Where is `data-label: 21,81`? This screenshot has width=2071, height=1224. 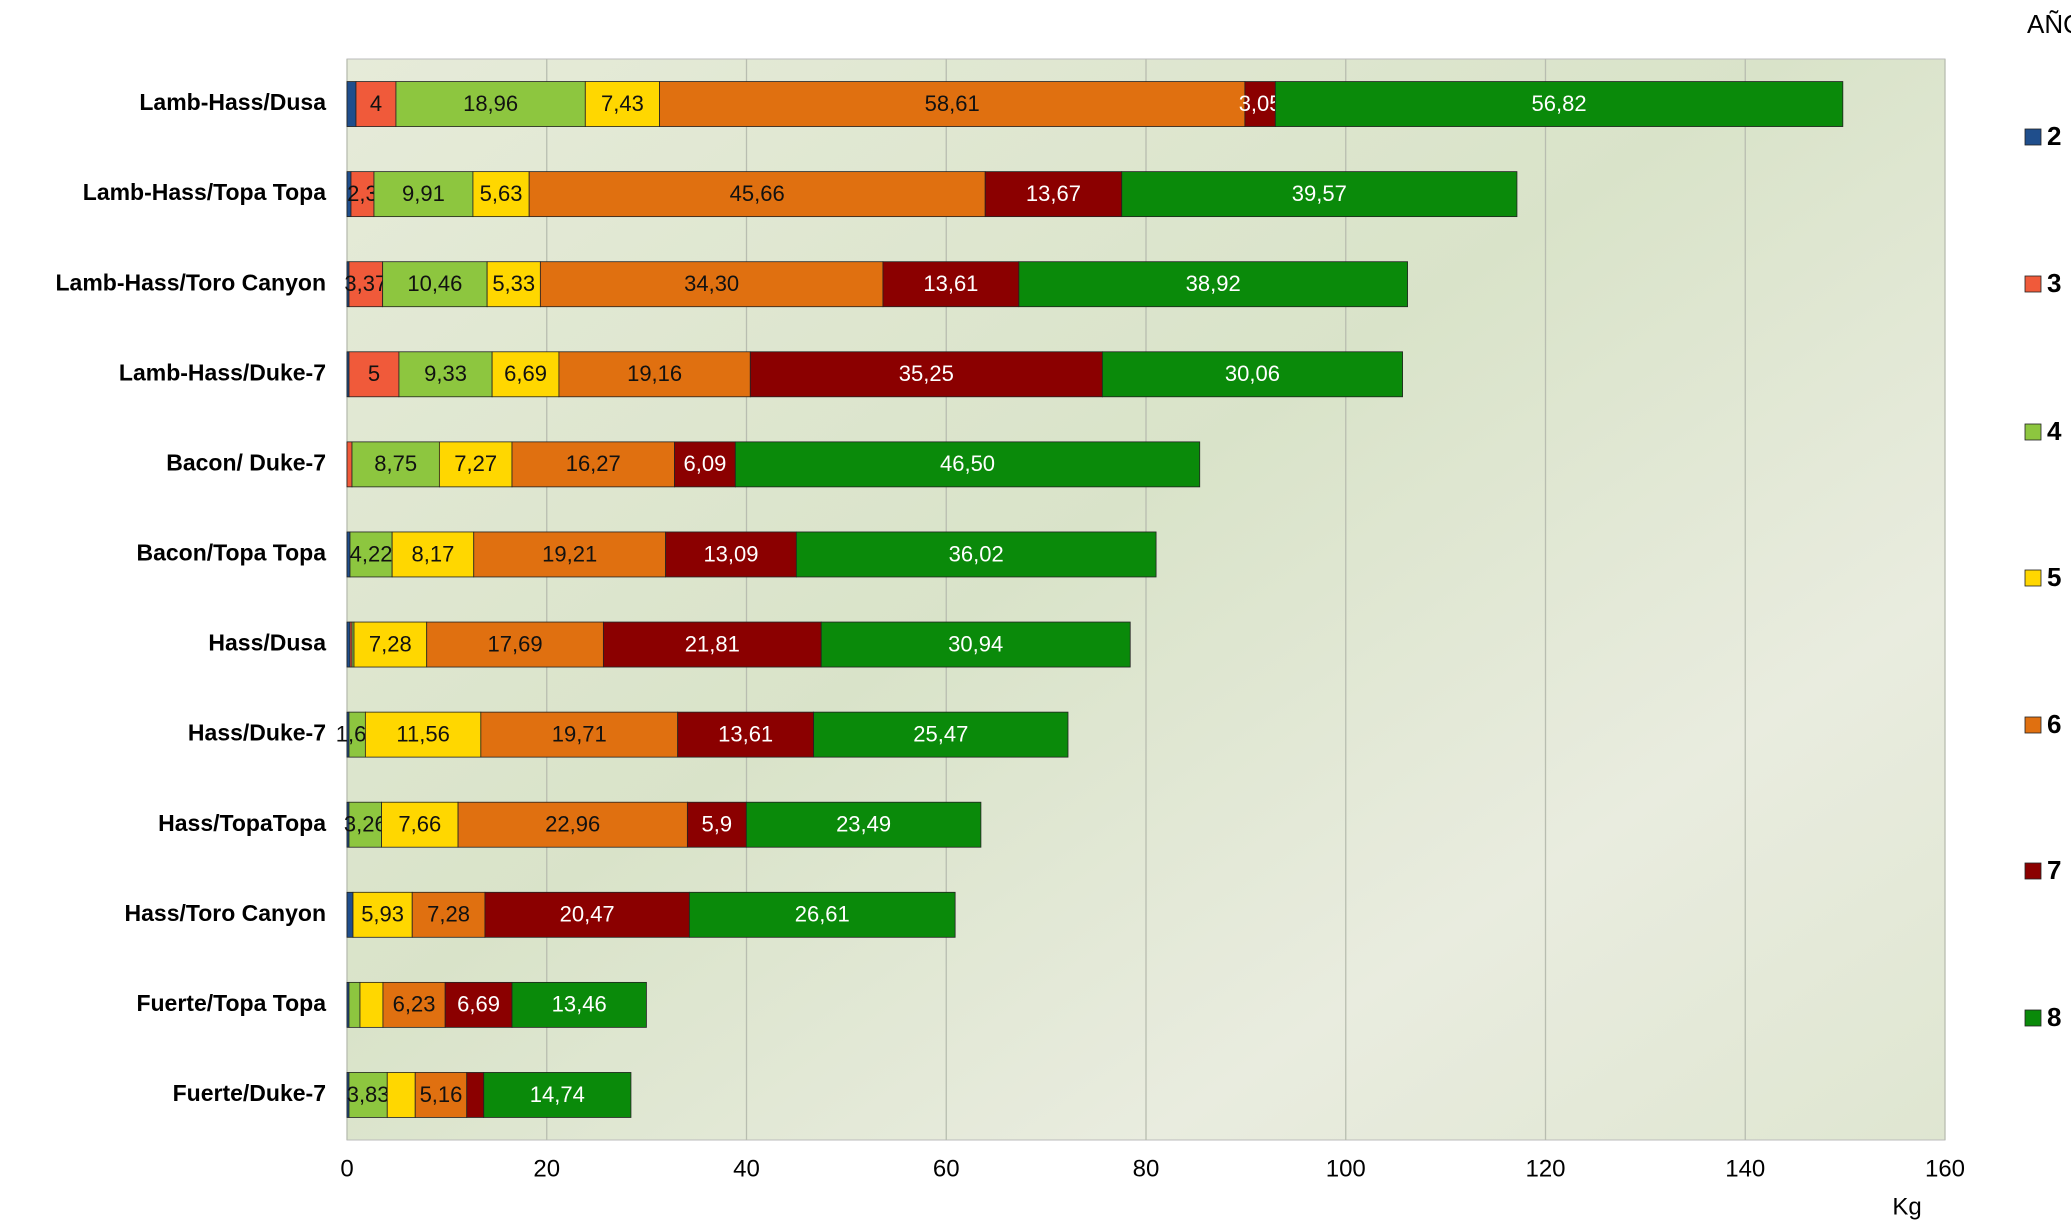 data-label: 21,81 is located at coordinates (712, 643).